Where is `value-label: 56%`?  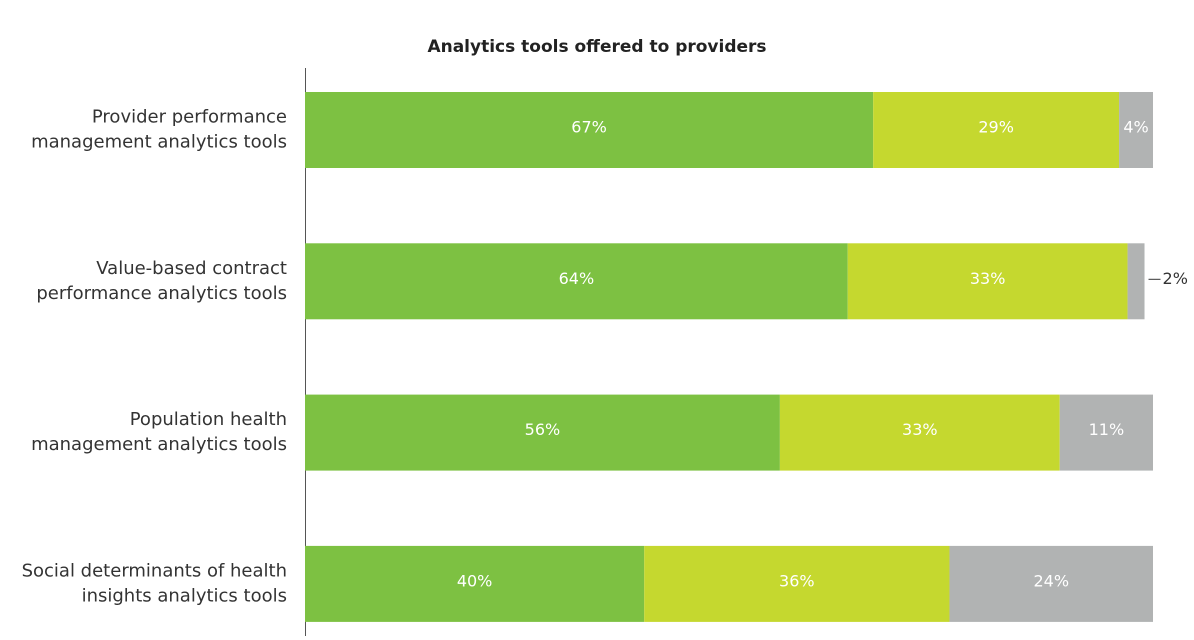
value-label: 56% is located at coordinates (543, 429).